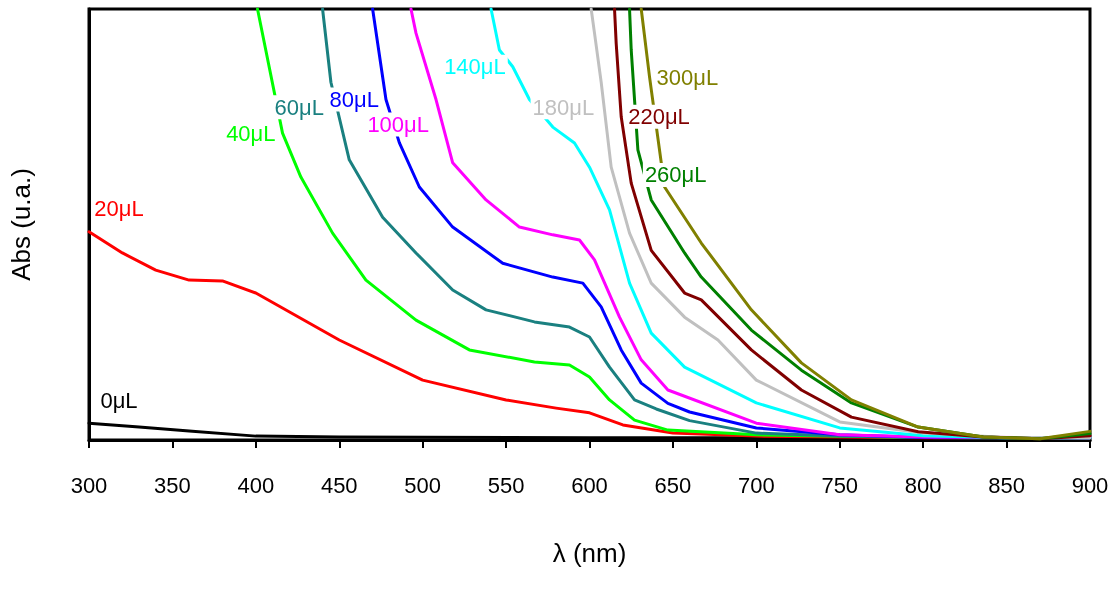 Image resolution: width=1112 pixels, height=590 pixels. I want to click on x-tick-label: 550, so click(506, 485).